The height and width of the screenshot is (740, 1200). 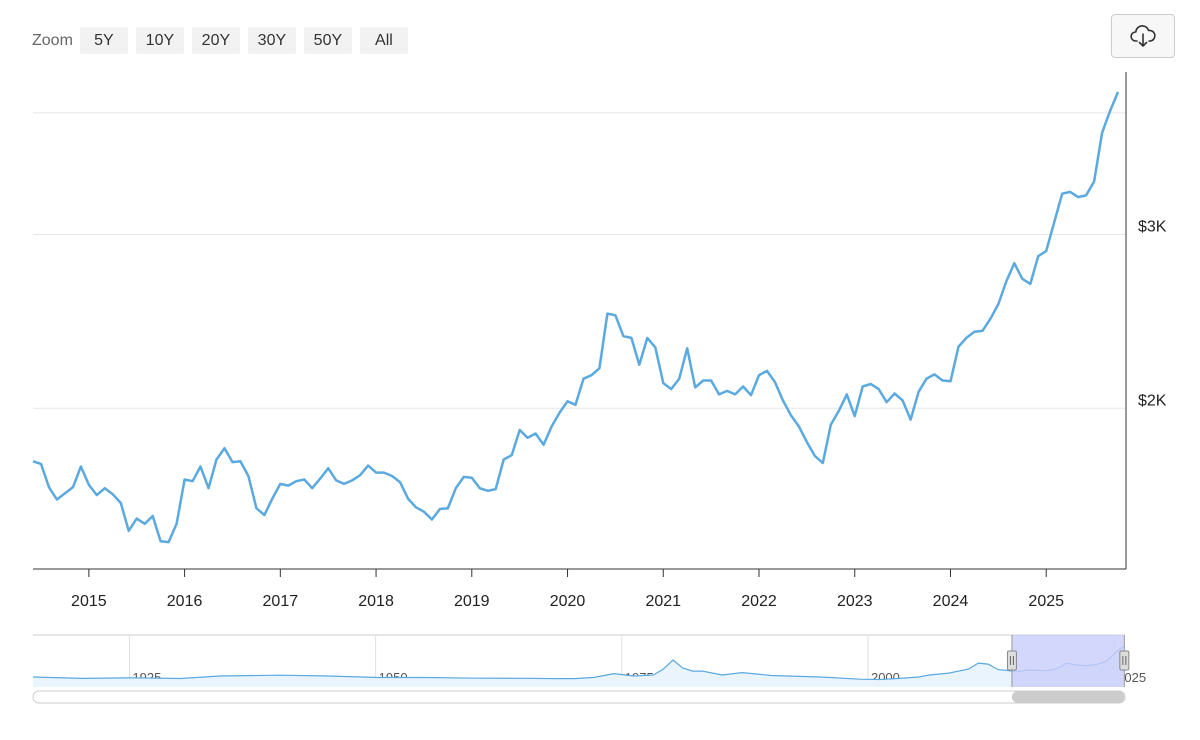 What do you see at coordinates (103, 40) in the screenshot?
I see `zoom-5y-button: 5Y` at bounding box center [103, 40].